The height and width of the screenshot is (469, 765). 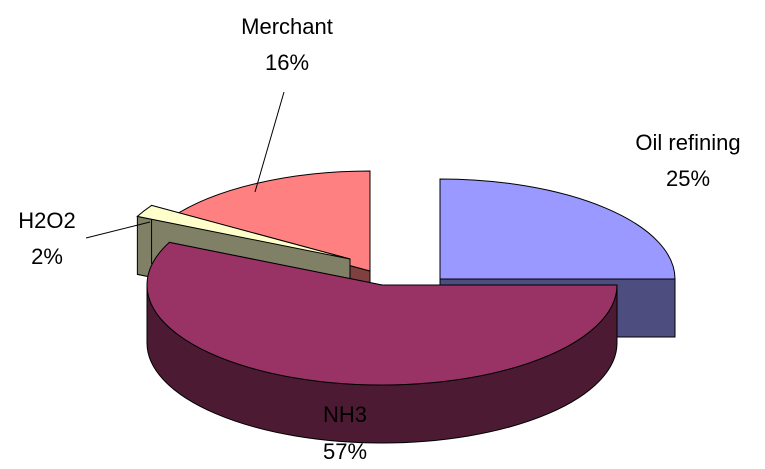 I want to click on slice-value-oil: 25%, so click(x=688, y=178).